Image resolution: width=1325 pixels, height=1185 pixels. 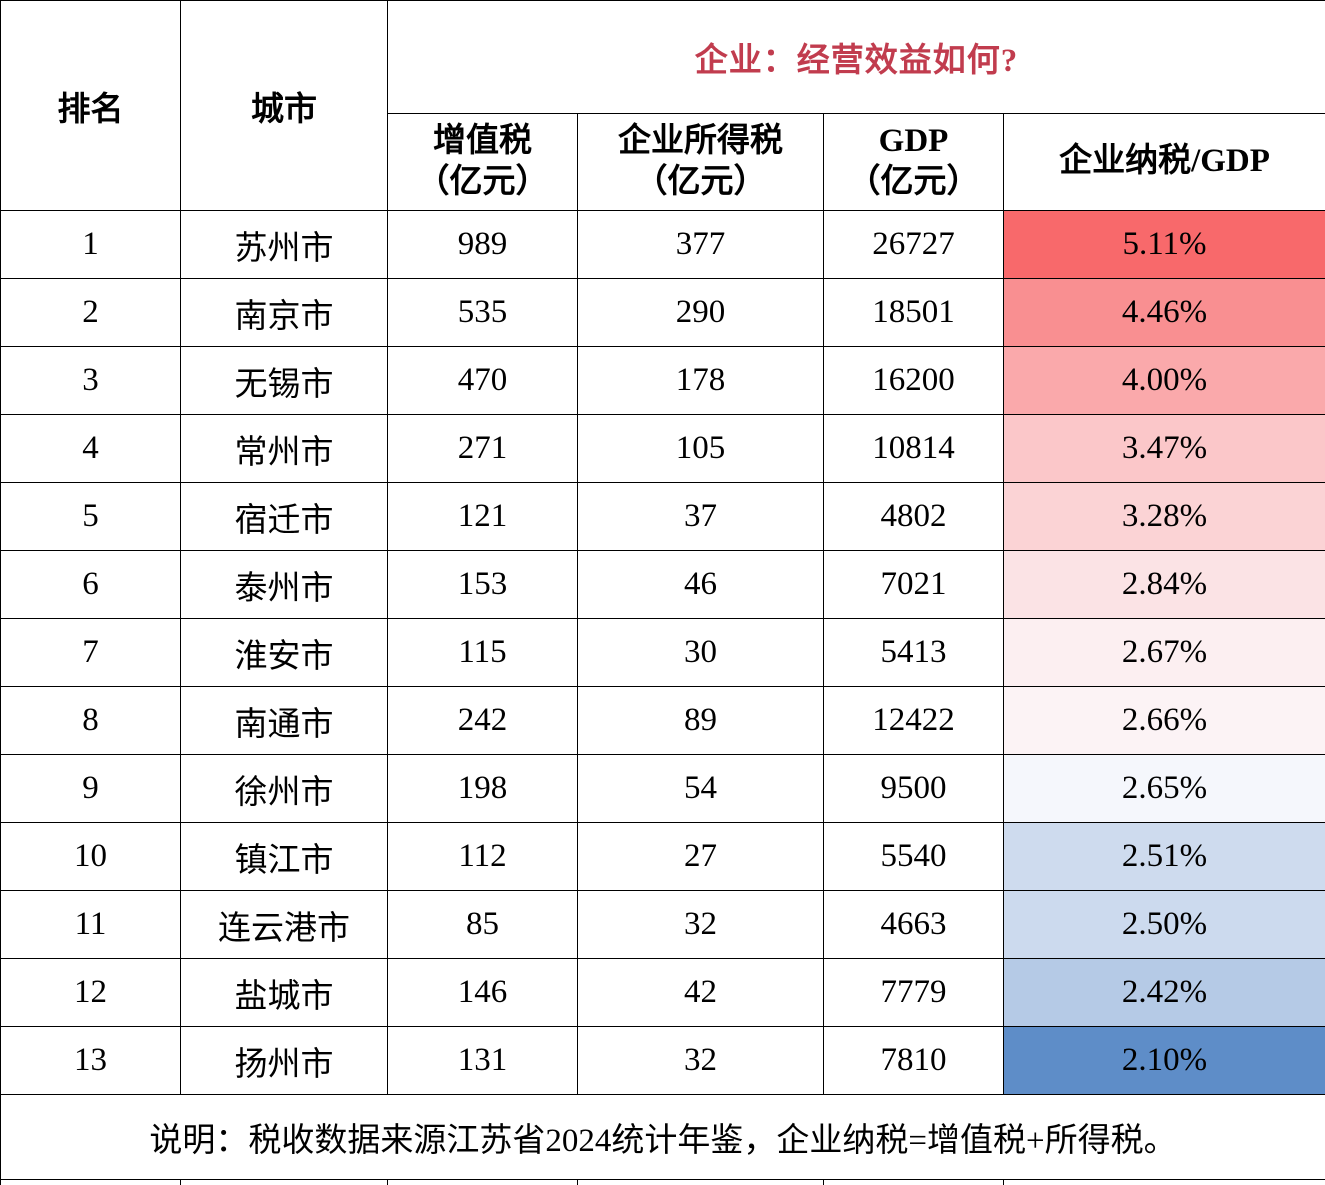 What do you see at coordinates (913, 652) in the screenshot?
I see `gdp-cell: 5413` at bounding box center [913, 652].